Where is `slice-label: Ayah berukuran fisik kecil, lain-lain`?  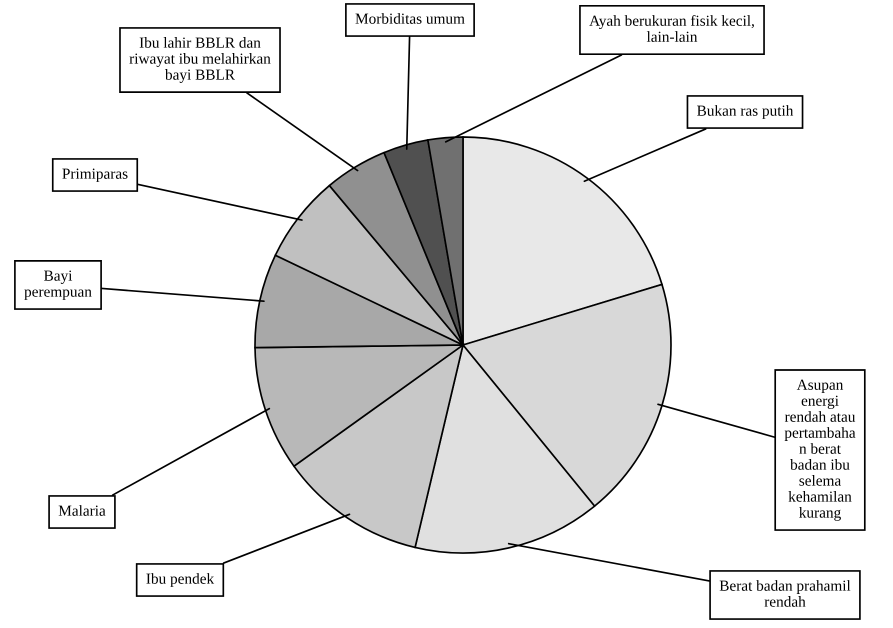
slice-label: Ayah berukuran fisik kecil, lain-lain is located at coordinates (671, 28).